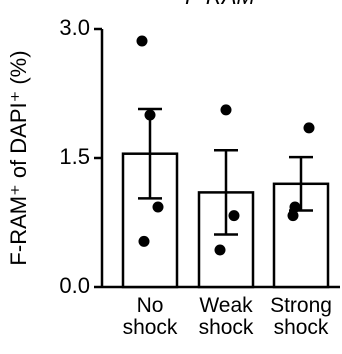 Image resolution: width=342 pixels, height=354 pixels. I want to click on y-tick-label: 3.0, so click(74, 27).